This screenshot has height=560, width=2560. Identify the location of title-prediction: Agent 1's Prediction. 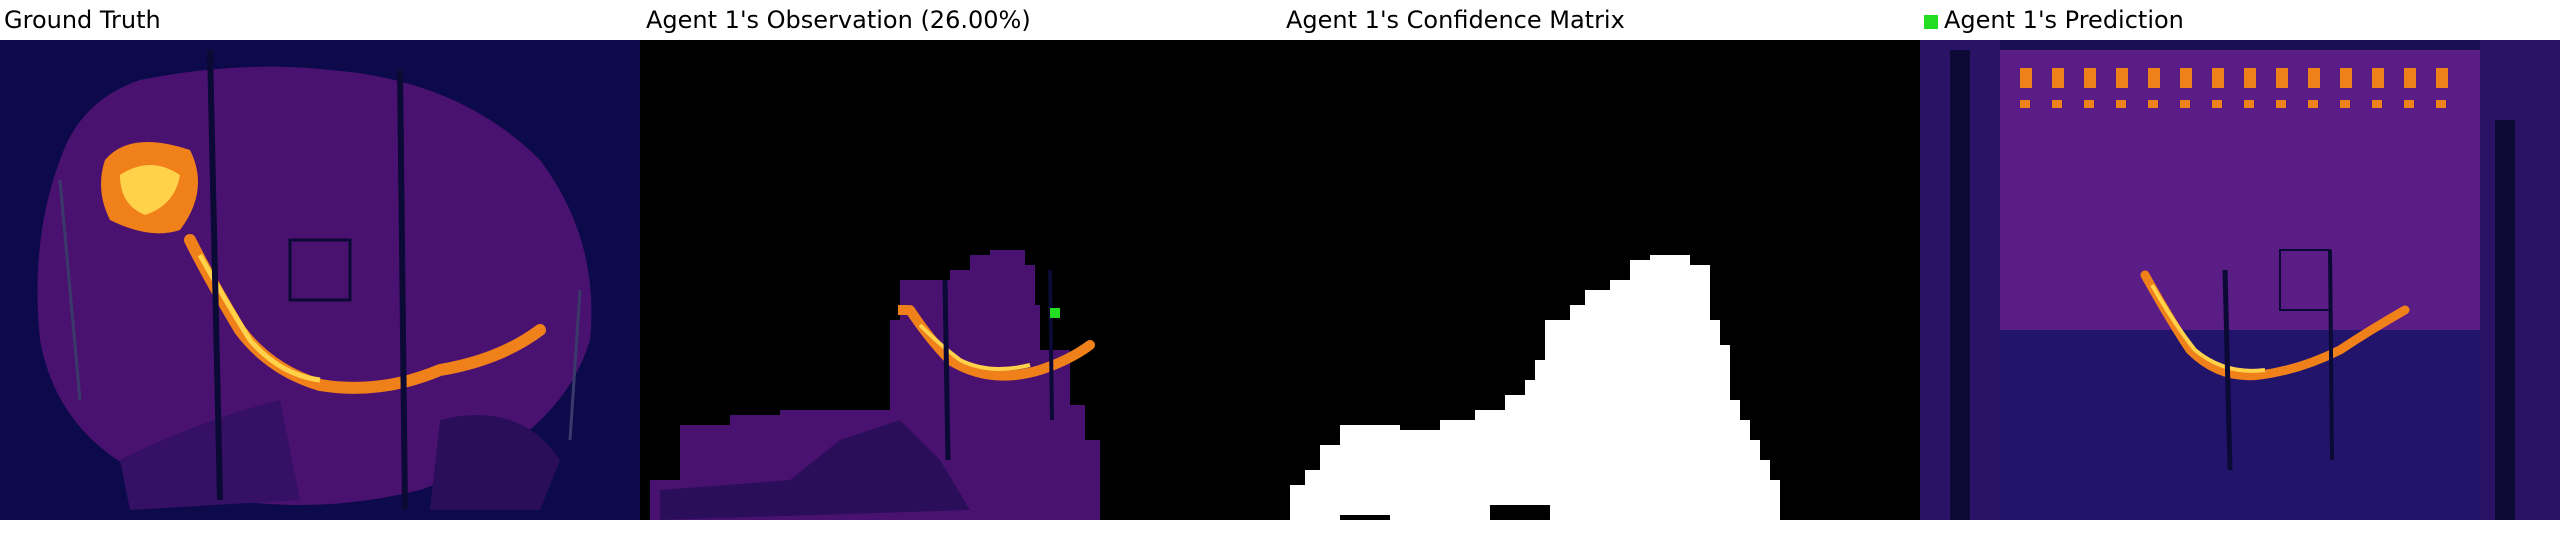
(2054, 20).